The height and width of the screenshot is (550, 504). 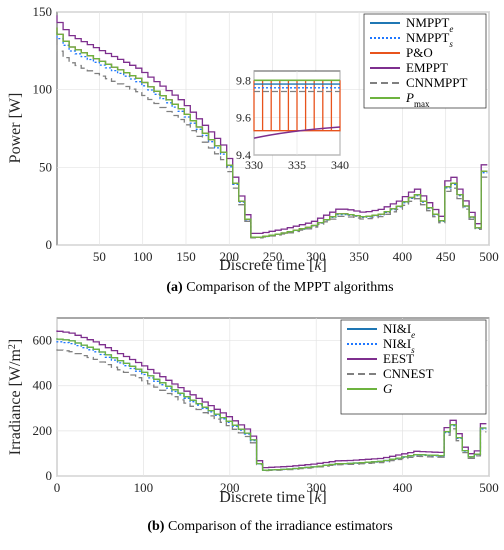 I want to click on inset-x-tick-label: 340, so click(x=340, y=165).